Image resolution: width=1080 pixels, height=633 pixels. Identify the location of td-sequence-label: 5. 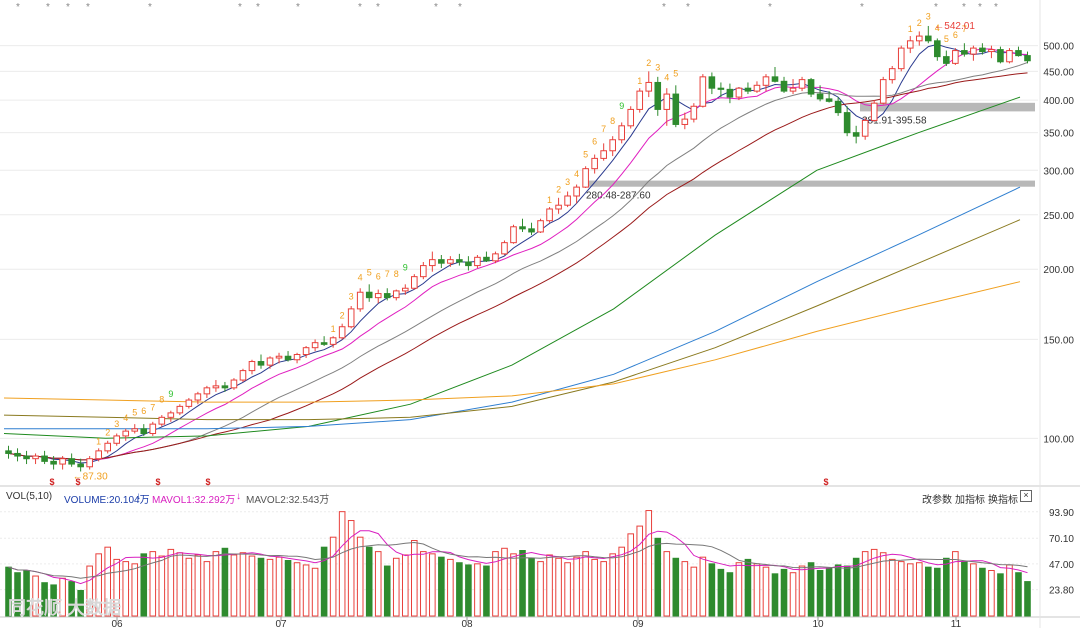
(946, 39).